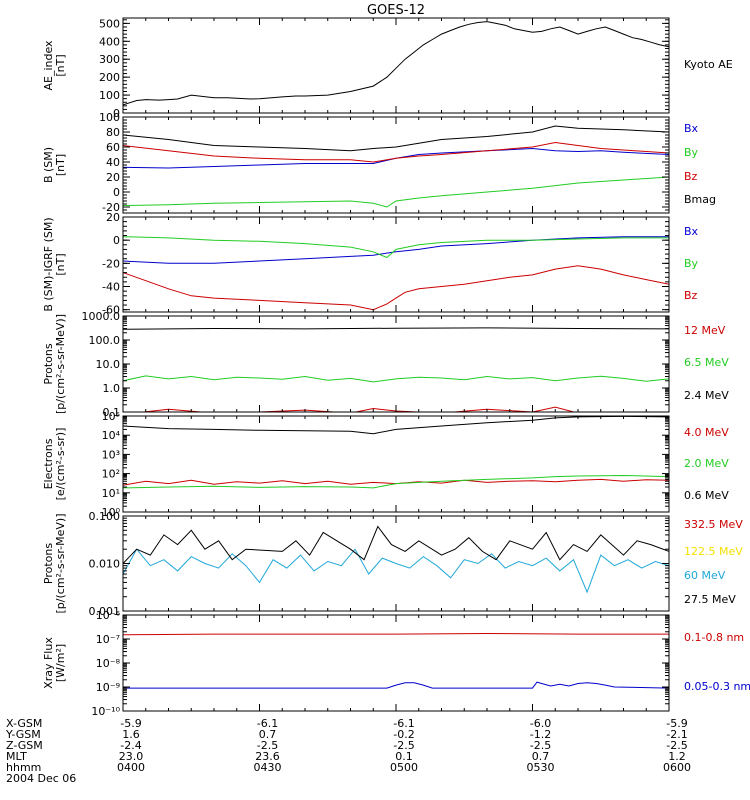  I want to click on legend-entry: 27.5 MeV, so click(710, 599).